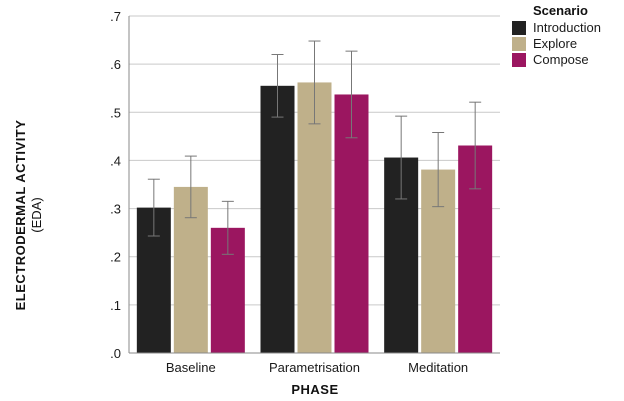 Image resolution: width=624 pixels, height=401 pixels. Describe the element at coordinates (277, 219) in the screenshot. I see `bar-introduction-parametrisation` at that location.